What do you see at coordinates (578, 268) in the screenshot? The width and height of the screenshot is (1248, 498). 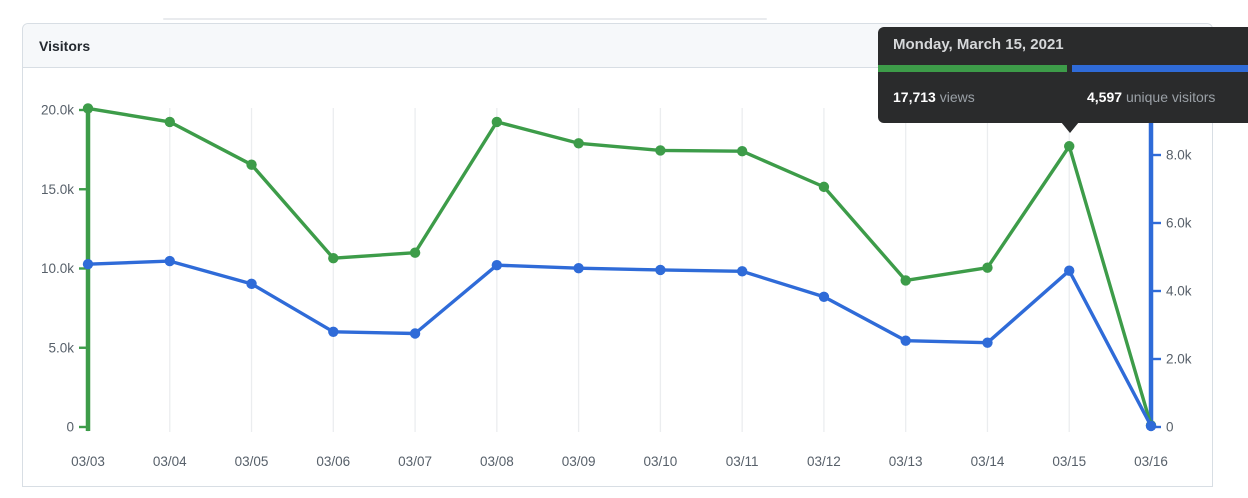 I see `unique-point-03/09` at bounding box center [578, 268].